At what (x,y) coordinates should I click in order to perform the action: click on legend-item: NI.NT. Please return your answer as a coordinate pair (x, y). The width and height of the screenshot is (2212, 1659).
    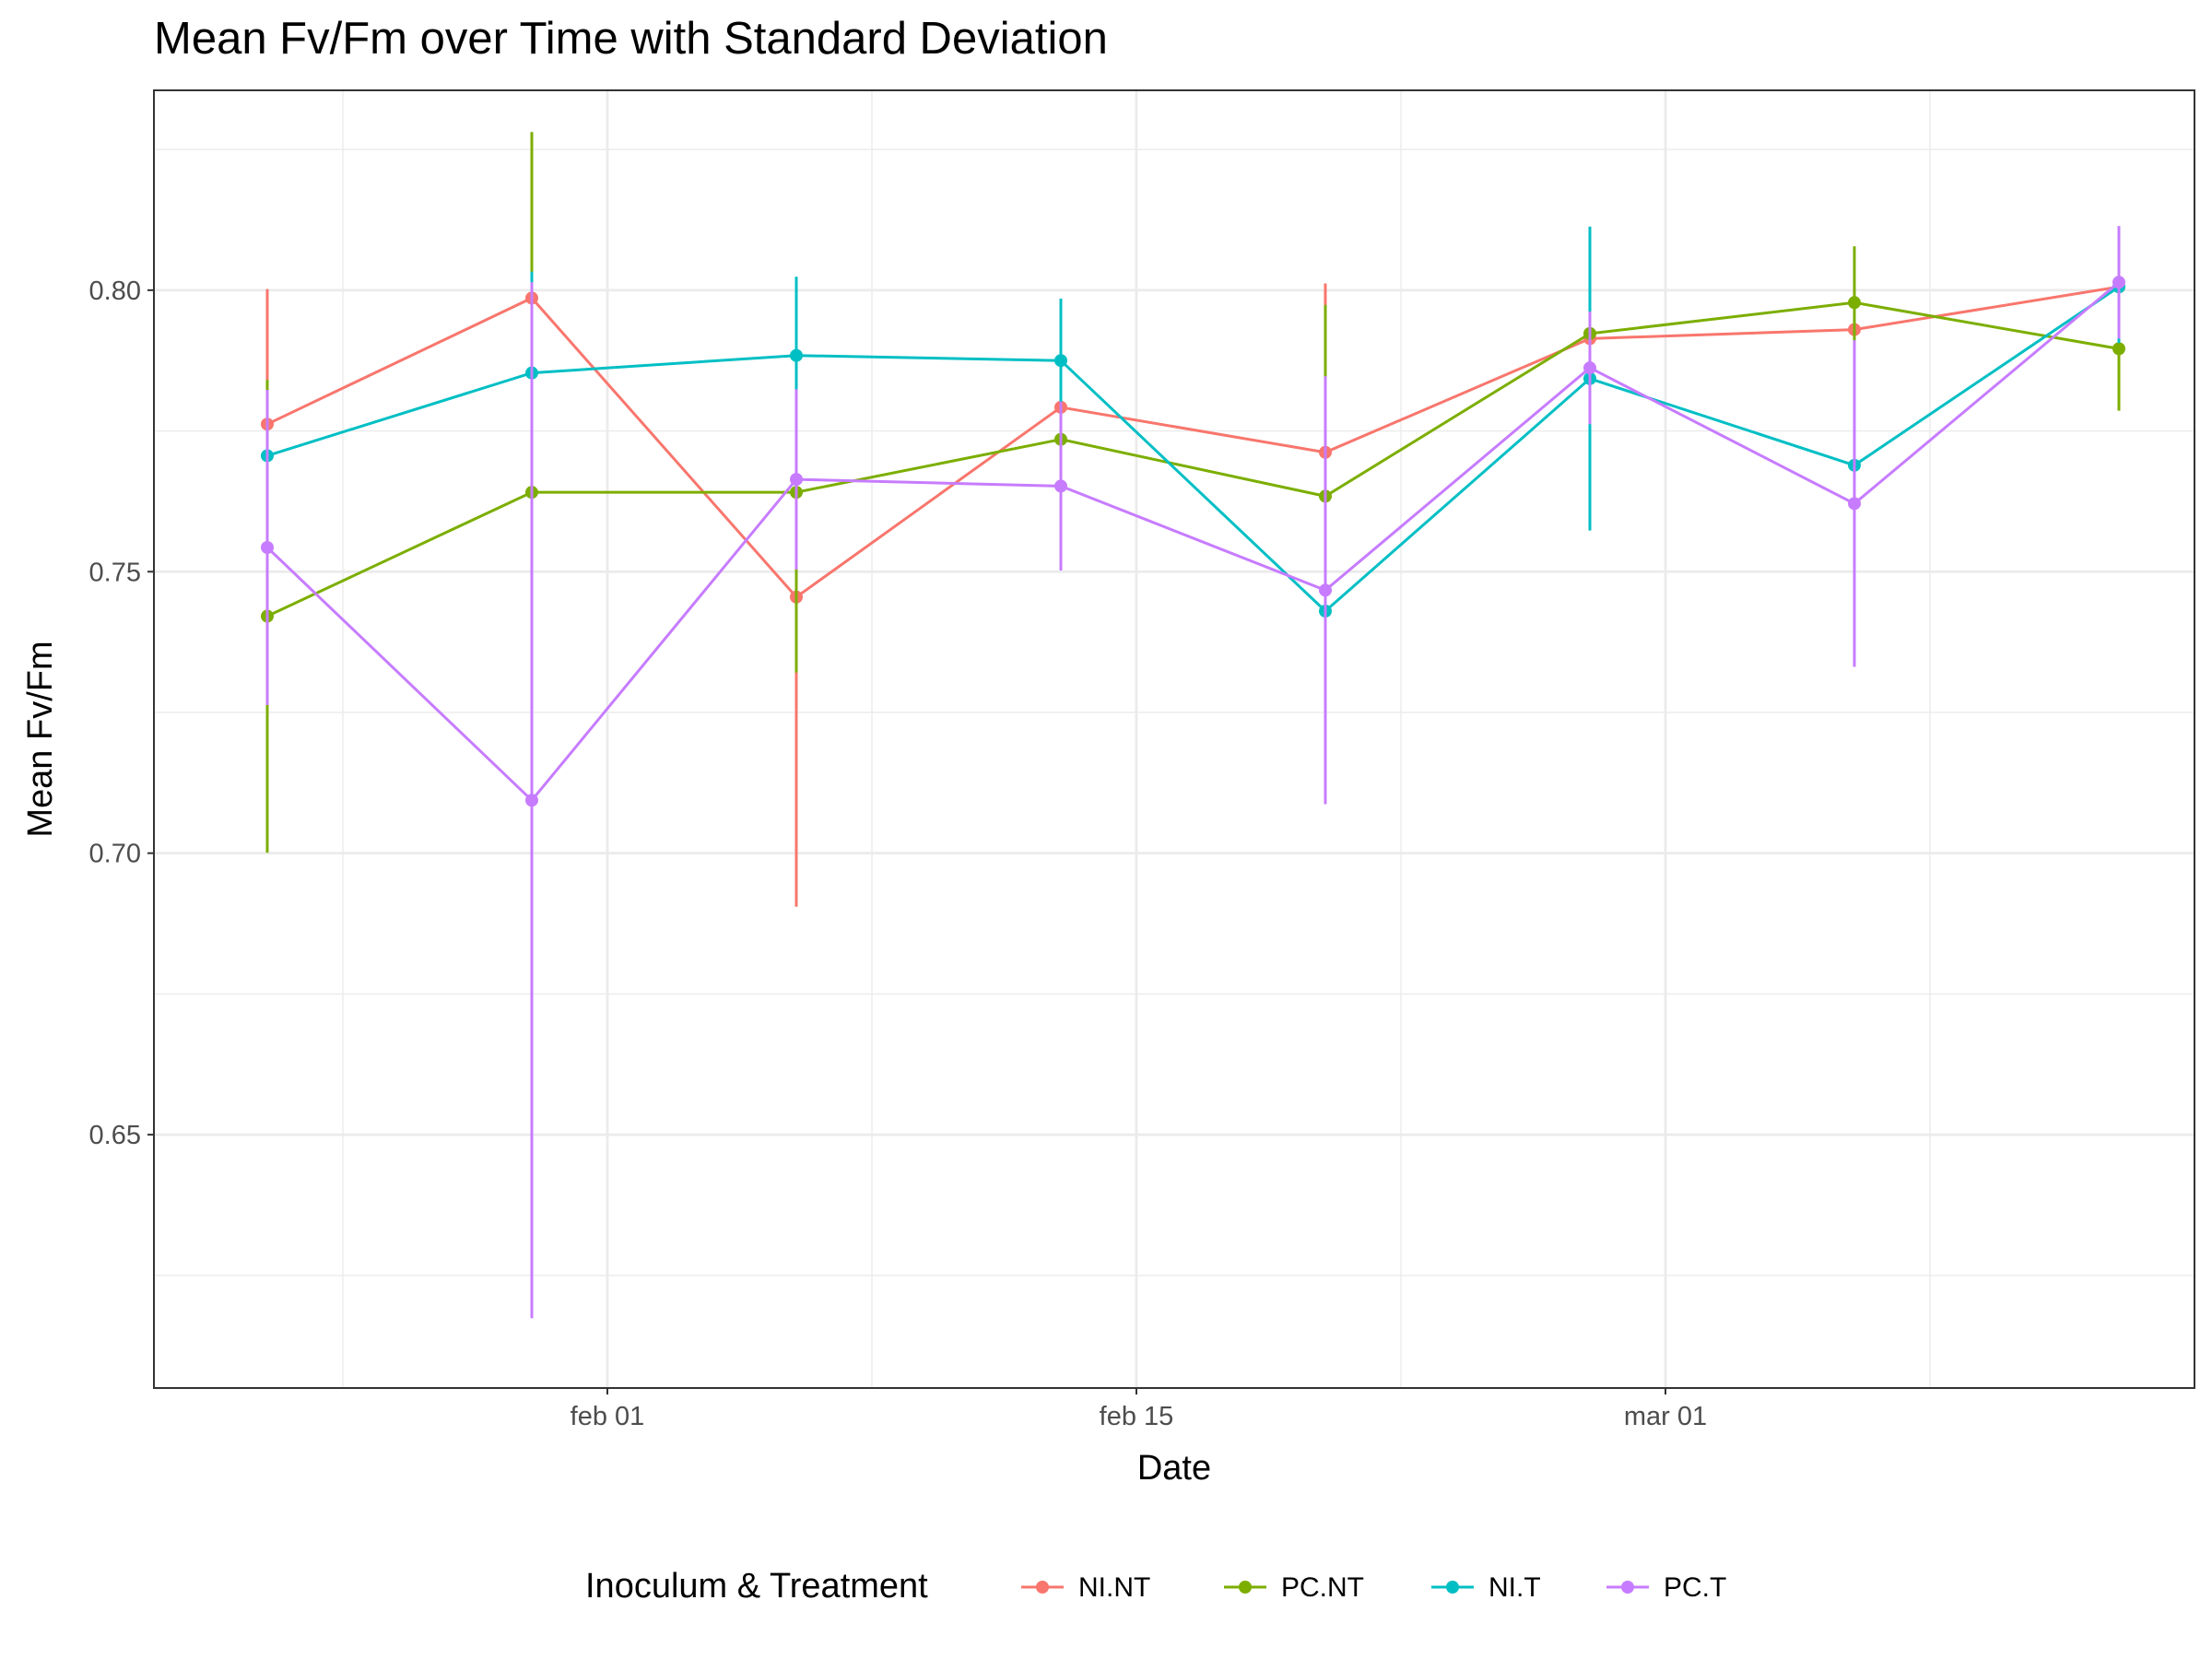
    Looking at the image, I should click on (1085, 1587).